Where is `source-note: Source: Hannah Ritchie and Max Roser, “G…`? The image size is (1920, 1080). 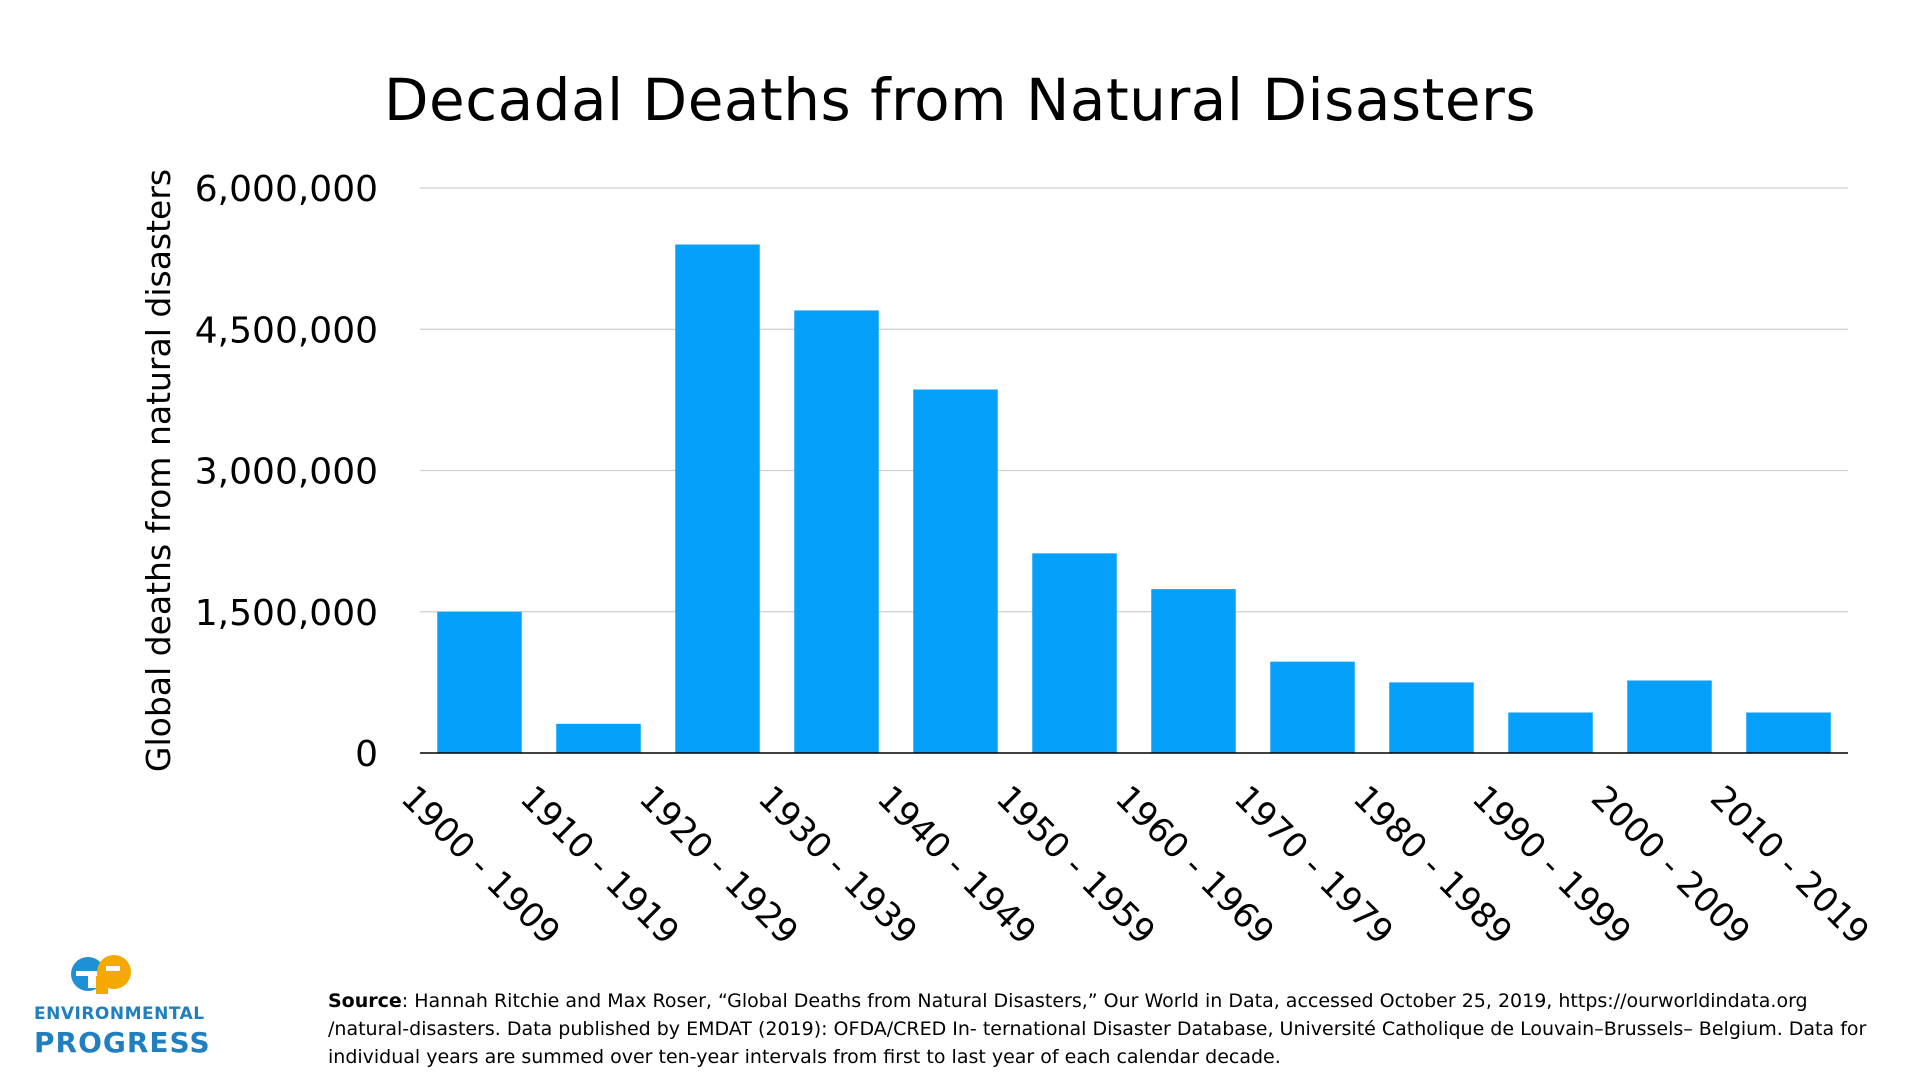 source-note: Source: Hannah Ritchie and Max Roser, “G… is located at coordinates (1108, 1029).